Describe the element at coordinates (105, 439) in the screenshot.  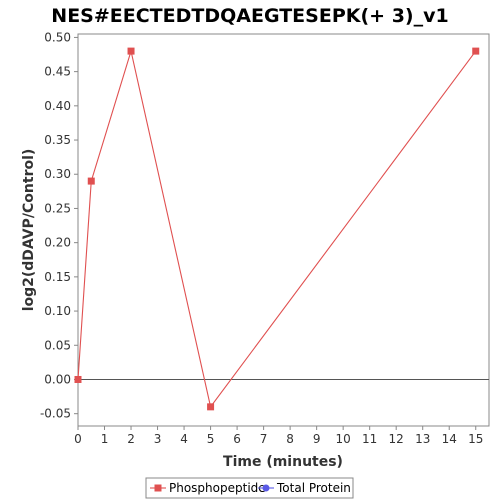
I see `x-tick-label: 1` at that location.